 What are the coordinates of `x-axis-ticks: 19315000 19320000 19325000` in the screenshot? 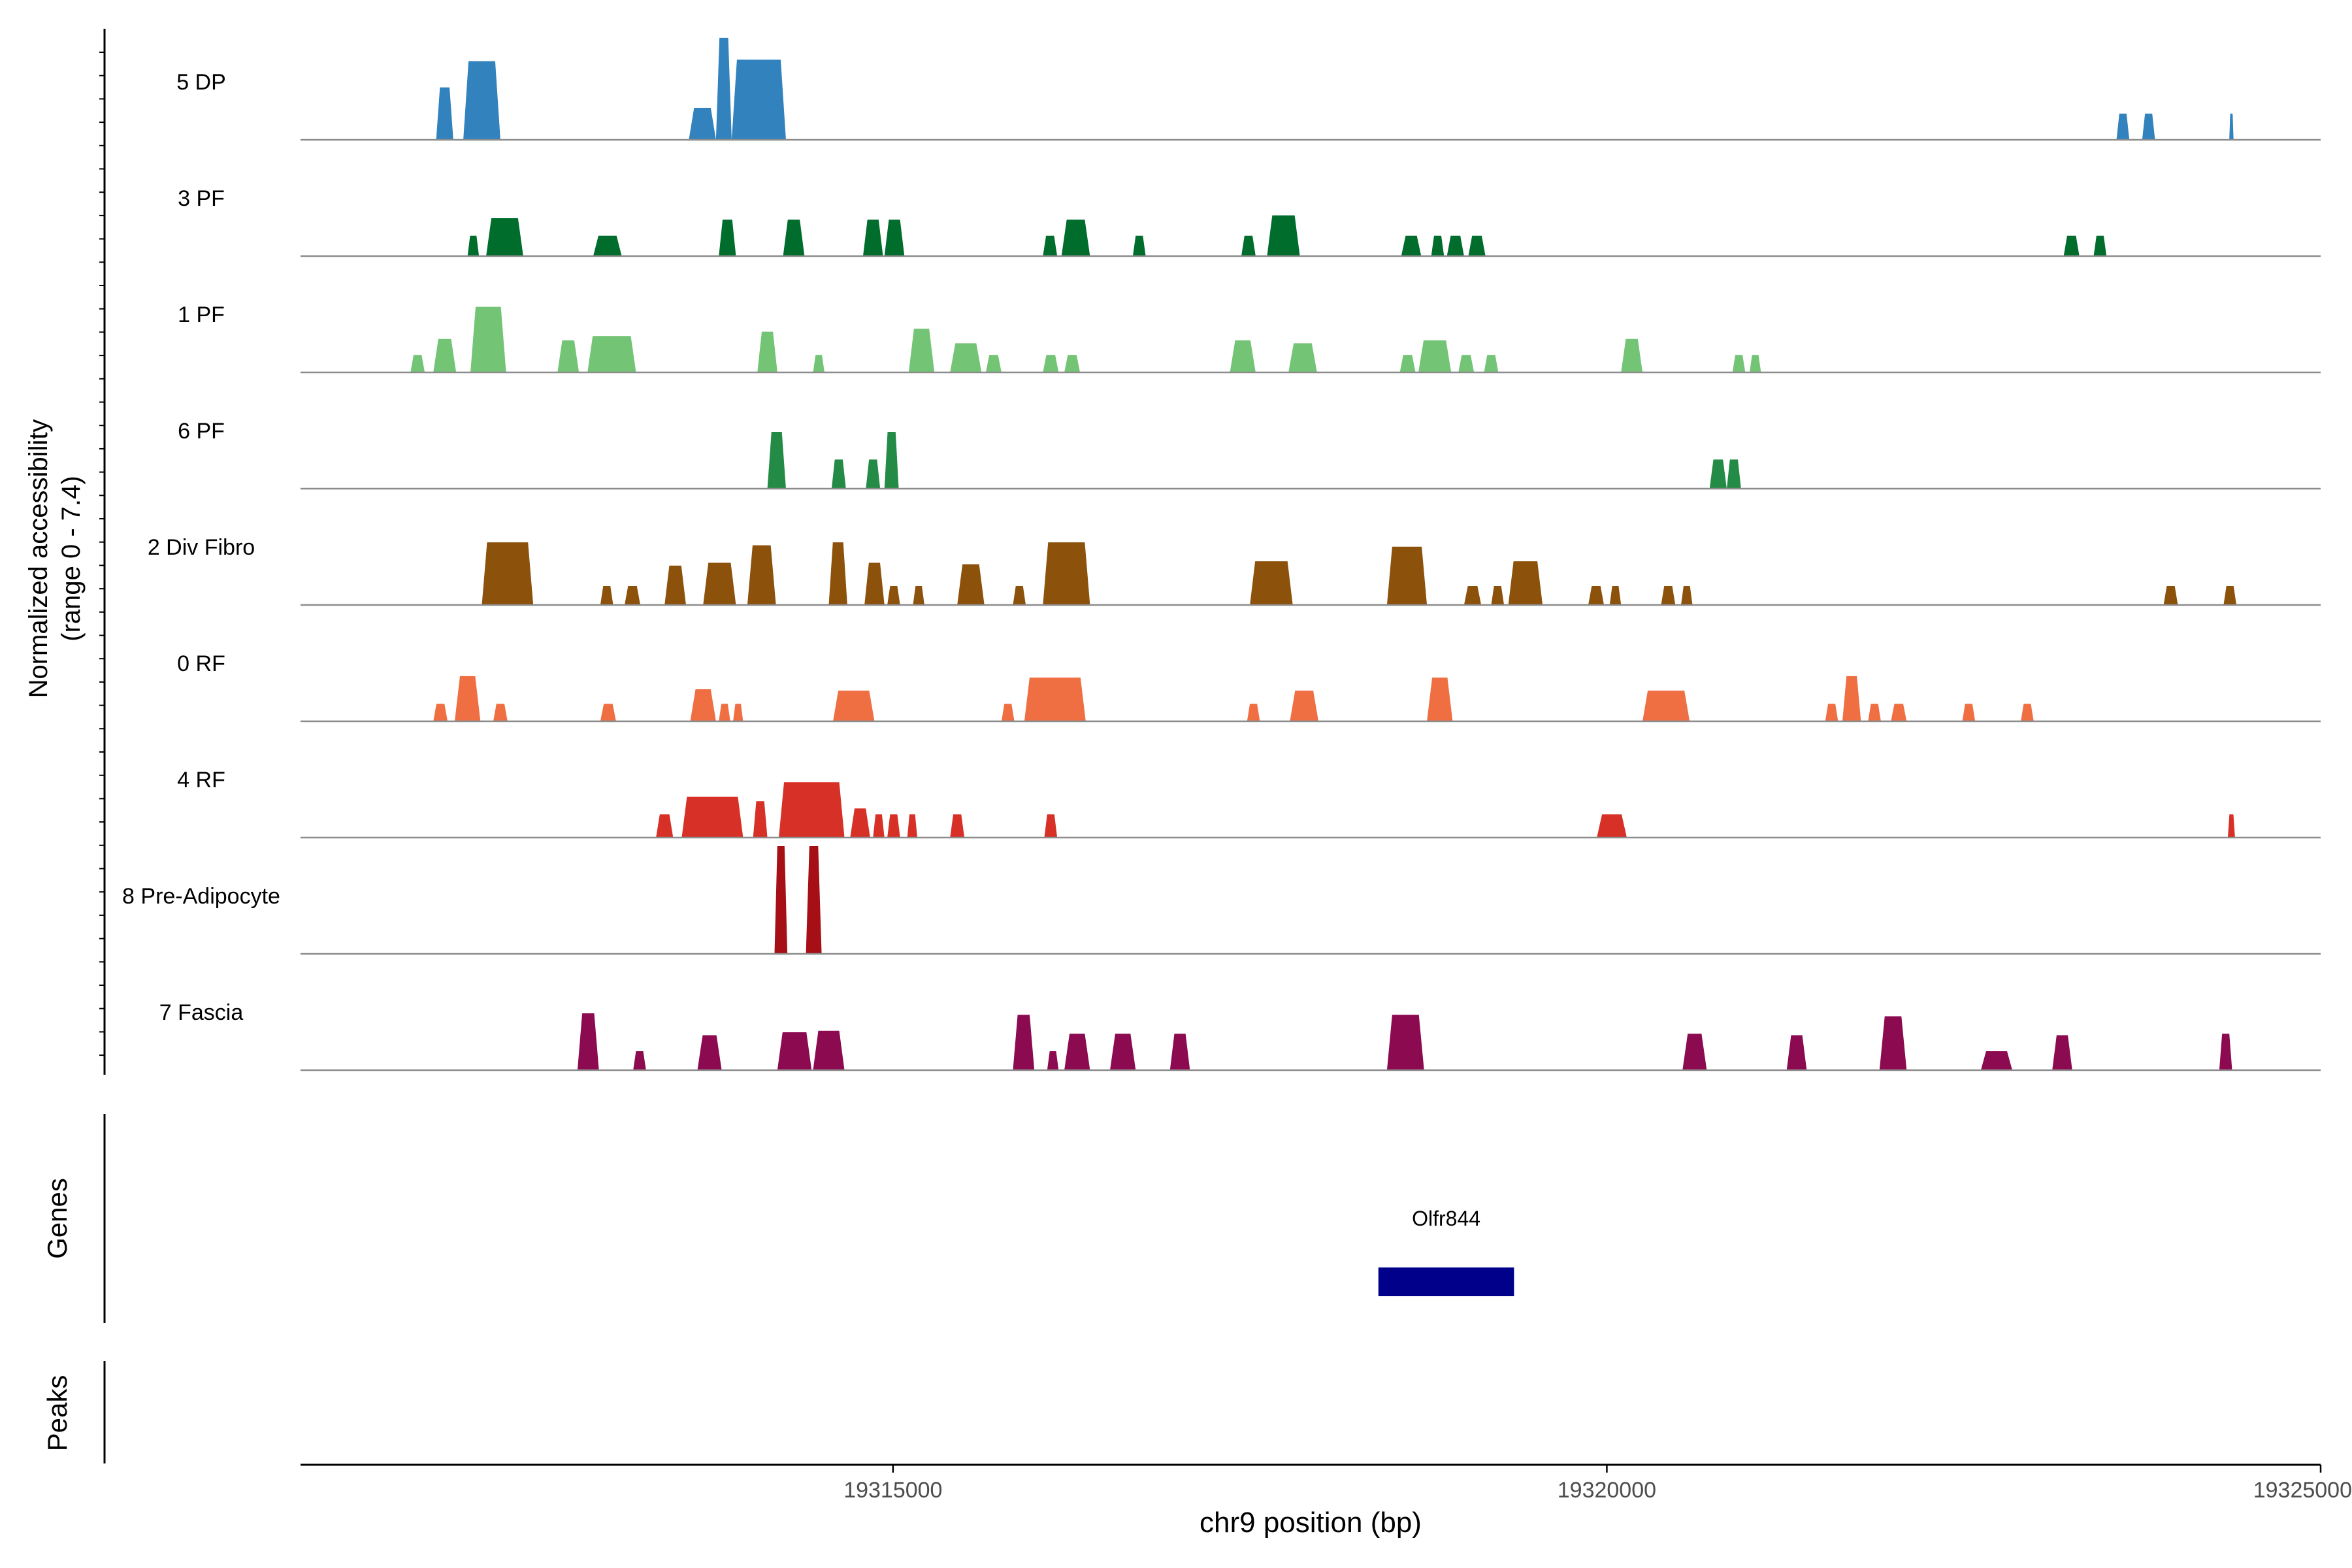 It's located at (1597, 1484).